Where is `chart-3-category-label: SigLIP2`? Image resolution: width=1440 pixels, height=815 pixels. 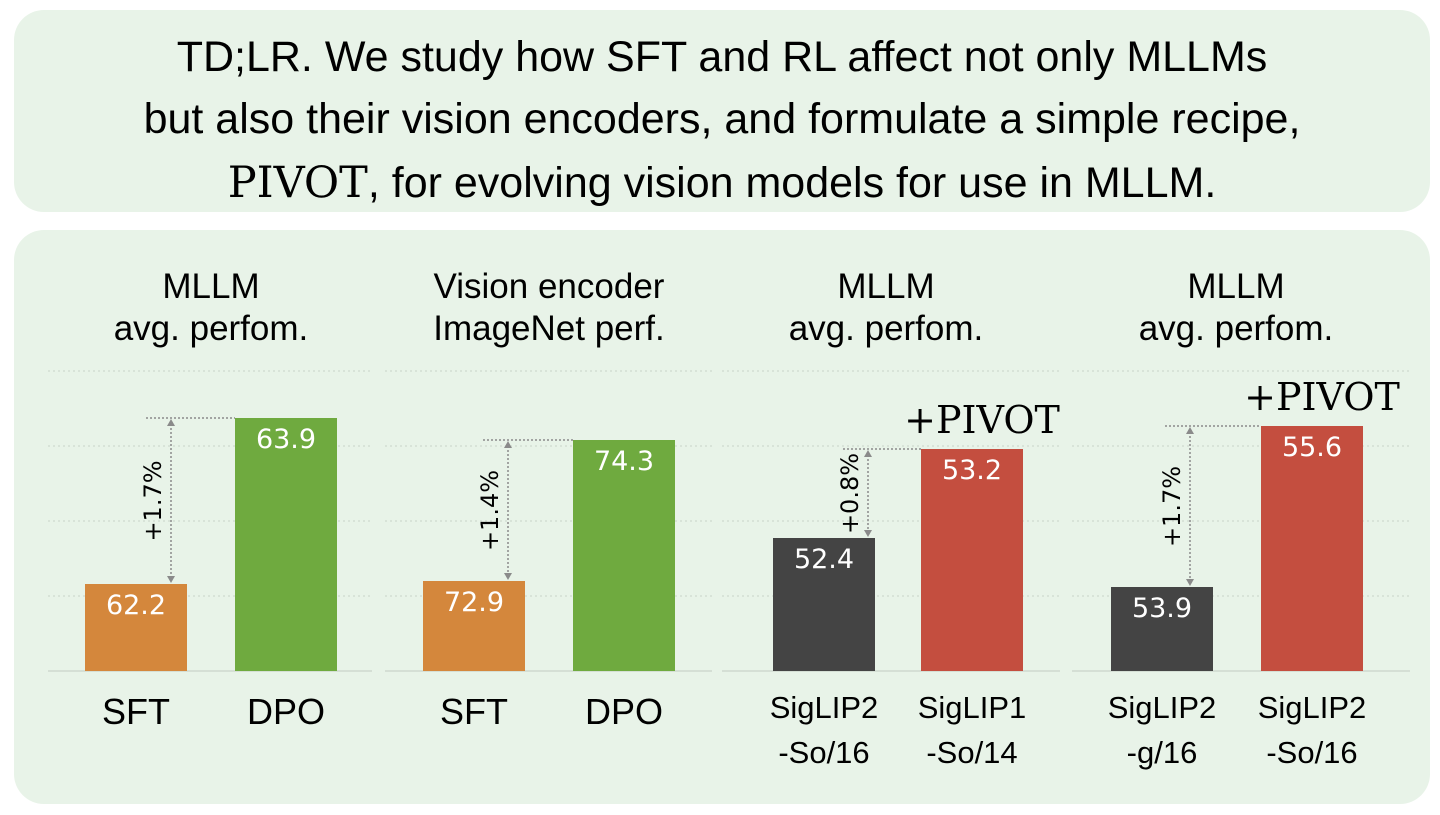 chart-3-category-label: SigLIP2 is located at coordinates (824, 707).